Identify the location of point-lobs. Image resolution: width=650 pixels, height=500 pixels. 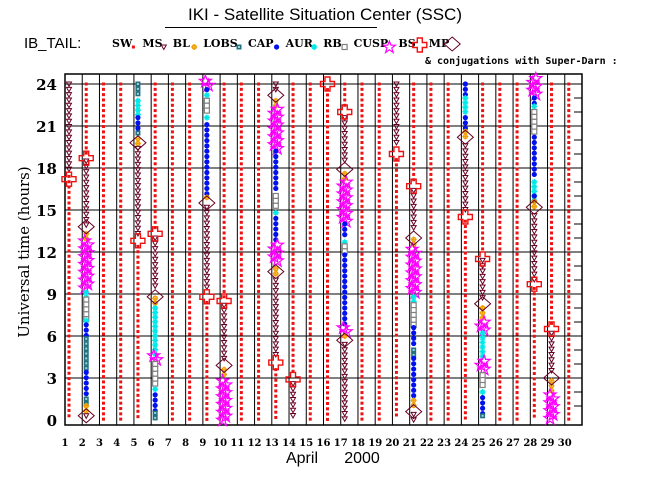
(138, 84).